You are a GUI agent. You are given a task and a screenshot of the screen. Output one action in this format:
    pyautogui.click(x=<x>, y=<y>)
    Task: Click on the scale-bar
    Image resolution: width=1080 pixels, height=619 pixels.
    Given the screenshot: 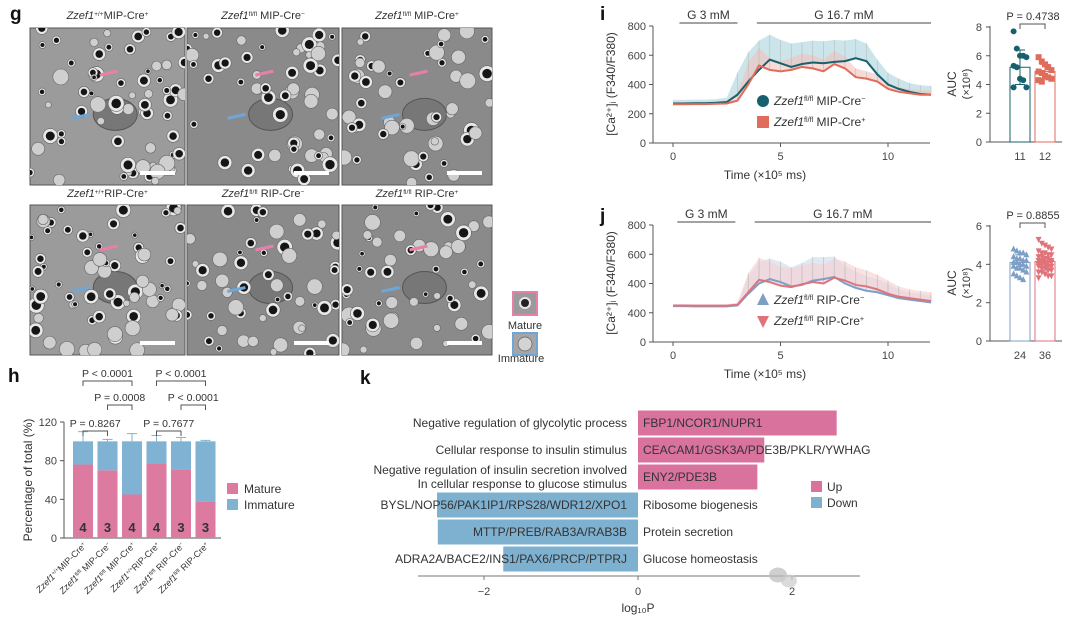 What is the action you would take?
    pyautogui.click(x=311, y=173)
    